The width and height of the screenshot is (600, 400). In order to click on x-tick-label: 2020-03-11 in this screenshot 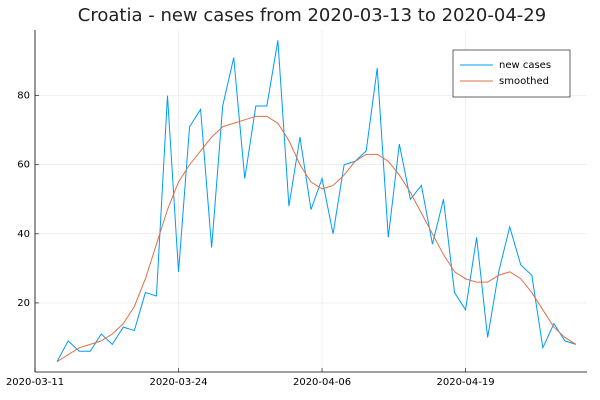, I will do `click(35, 382)`.